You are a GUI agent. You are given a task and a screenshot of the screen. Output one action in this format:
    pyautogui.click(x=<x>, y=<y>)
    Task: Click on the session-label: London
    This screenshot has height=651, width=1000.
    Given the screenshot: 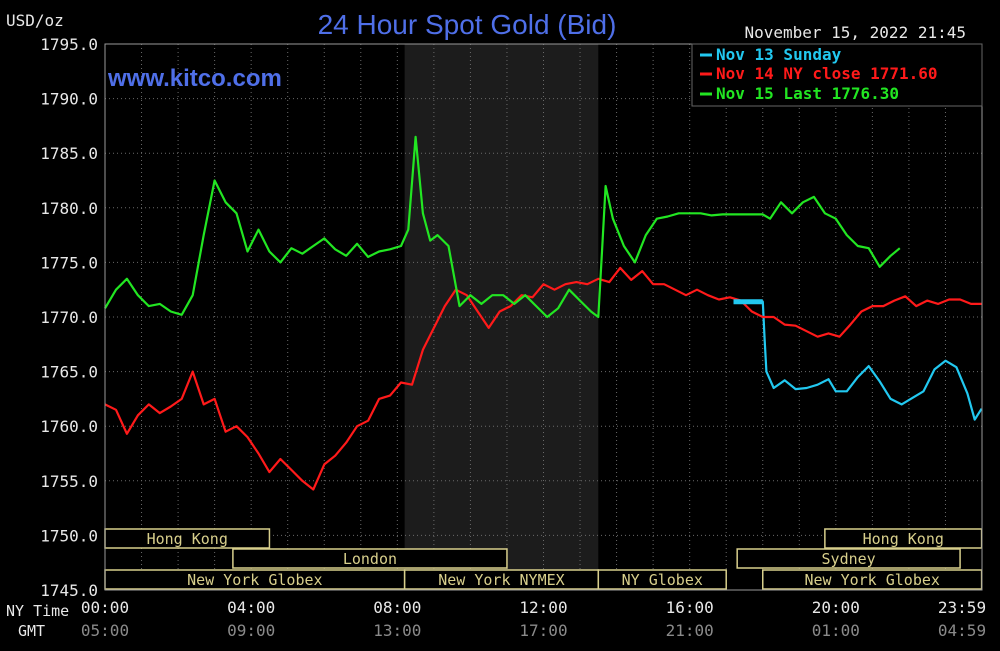 What is the action you would take?
    pyautogui.click(x=370, y=559)
    